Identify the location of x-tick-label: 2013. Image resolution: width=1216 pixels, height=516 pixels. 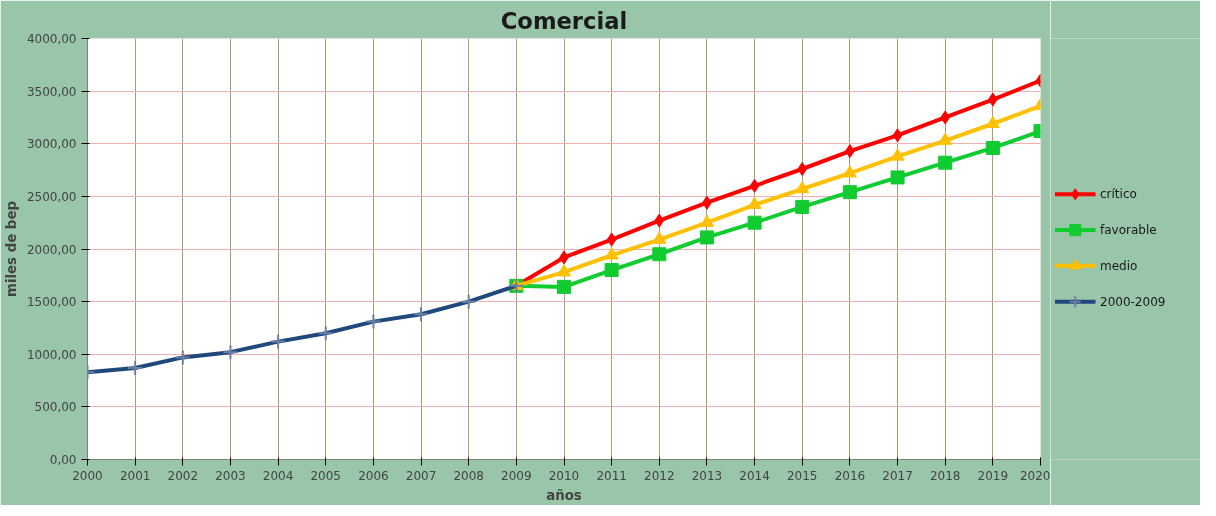
(707, 475).